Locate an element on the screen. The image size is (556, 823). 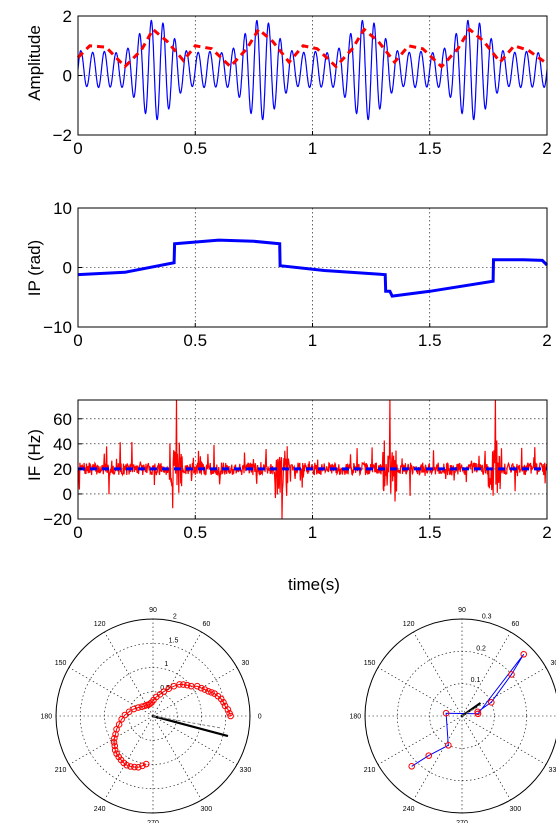
polar-radius-label: 1.5 is located at coordinates (174, 640).